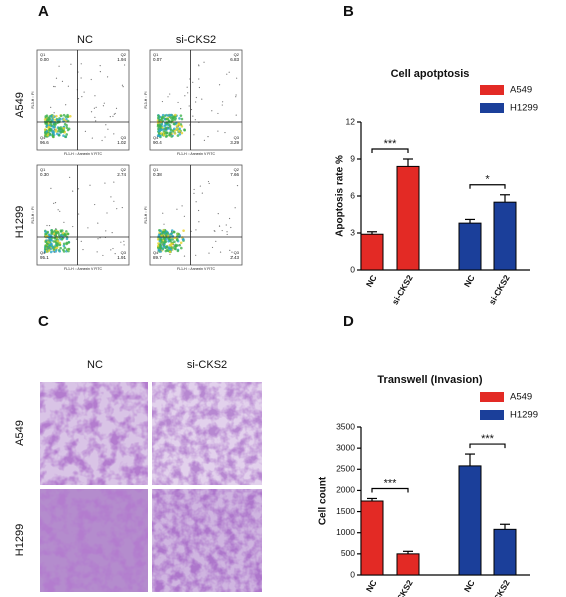 The width and height of the screenshot is (566, 597). What do you see at coordinates (352, 574) in the screenshot?
I see `y-tick-label: 0` at bounding box center [352, 574].